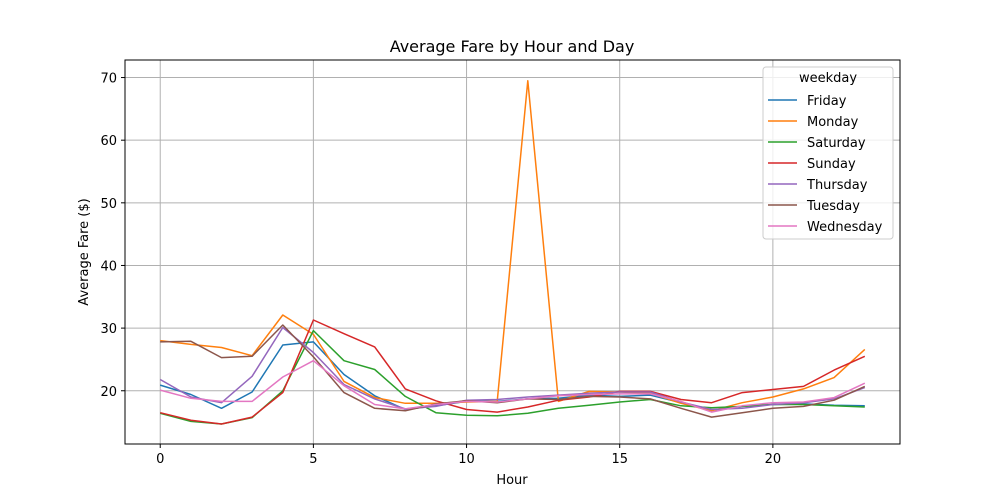 The width and height of the screenshot is (1000, 500). Describe the element at coordinates (773, 459) in the screenshot. I see `x-tick-label: 20` at that location.